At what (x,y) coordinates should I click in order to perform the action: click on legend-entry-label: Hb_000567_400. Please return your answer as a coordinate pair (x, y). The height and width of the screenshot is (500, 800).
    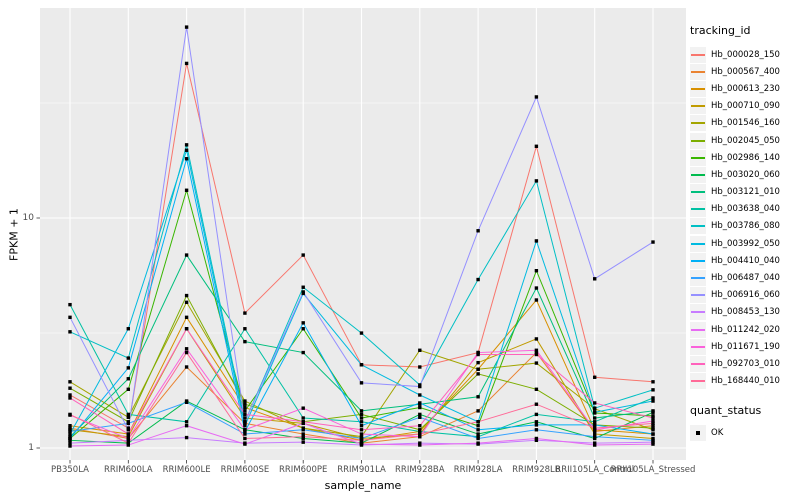
    Looking at the image, I should click on (745, 71).